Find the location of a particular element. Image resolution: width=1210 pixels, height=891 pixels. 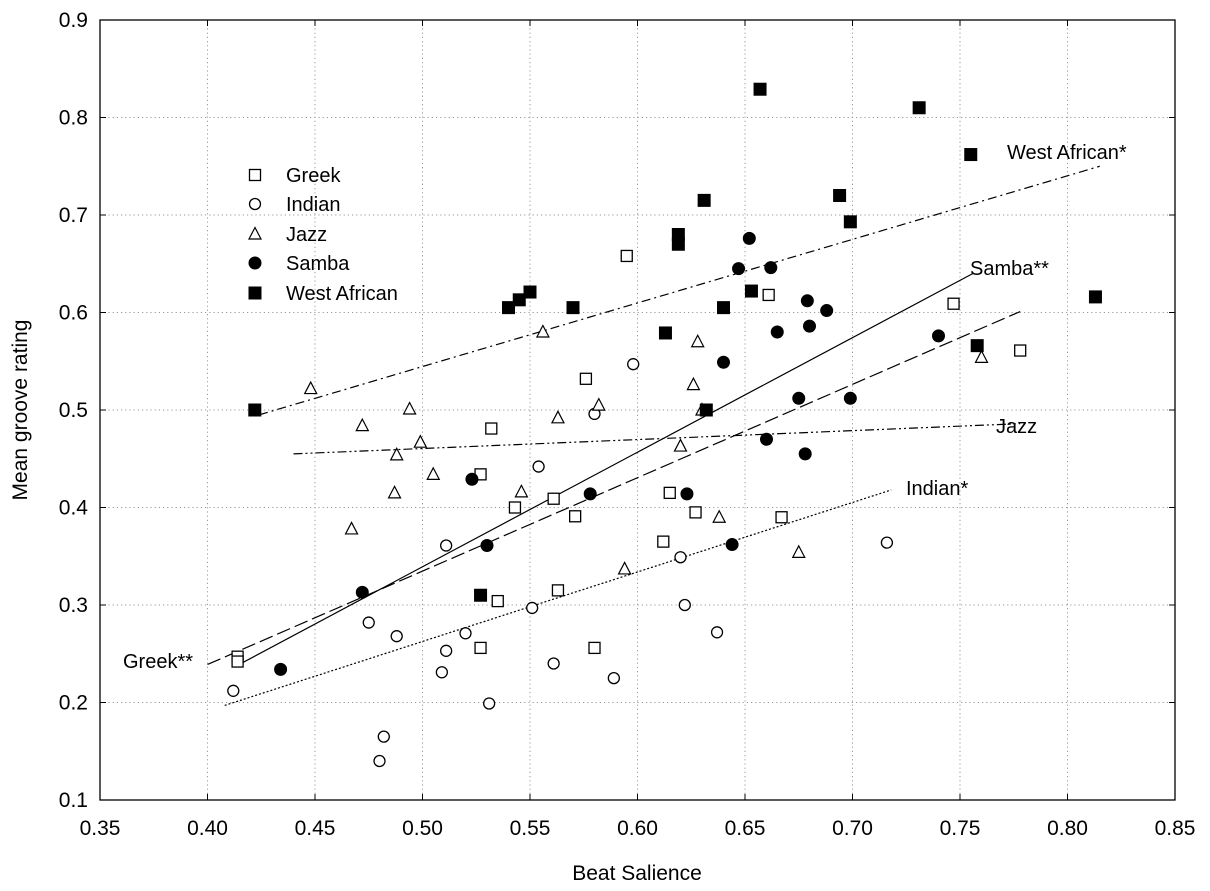

x-tick-label: 0.70 is located at coordinates (852, 828).